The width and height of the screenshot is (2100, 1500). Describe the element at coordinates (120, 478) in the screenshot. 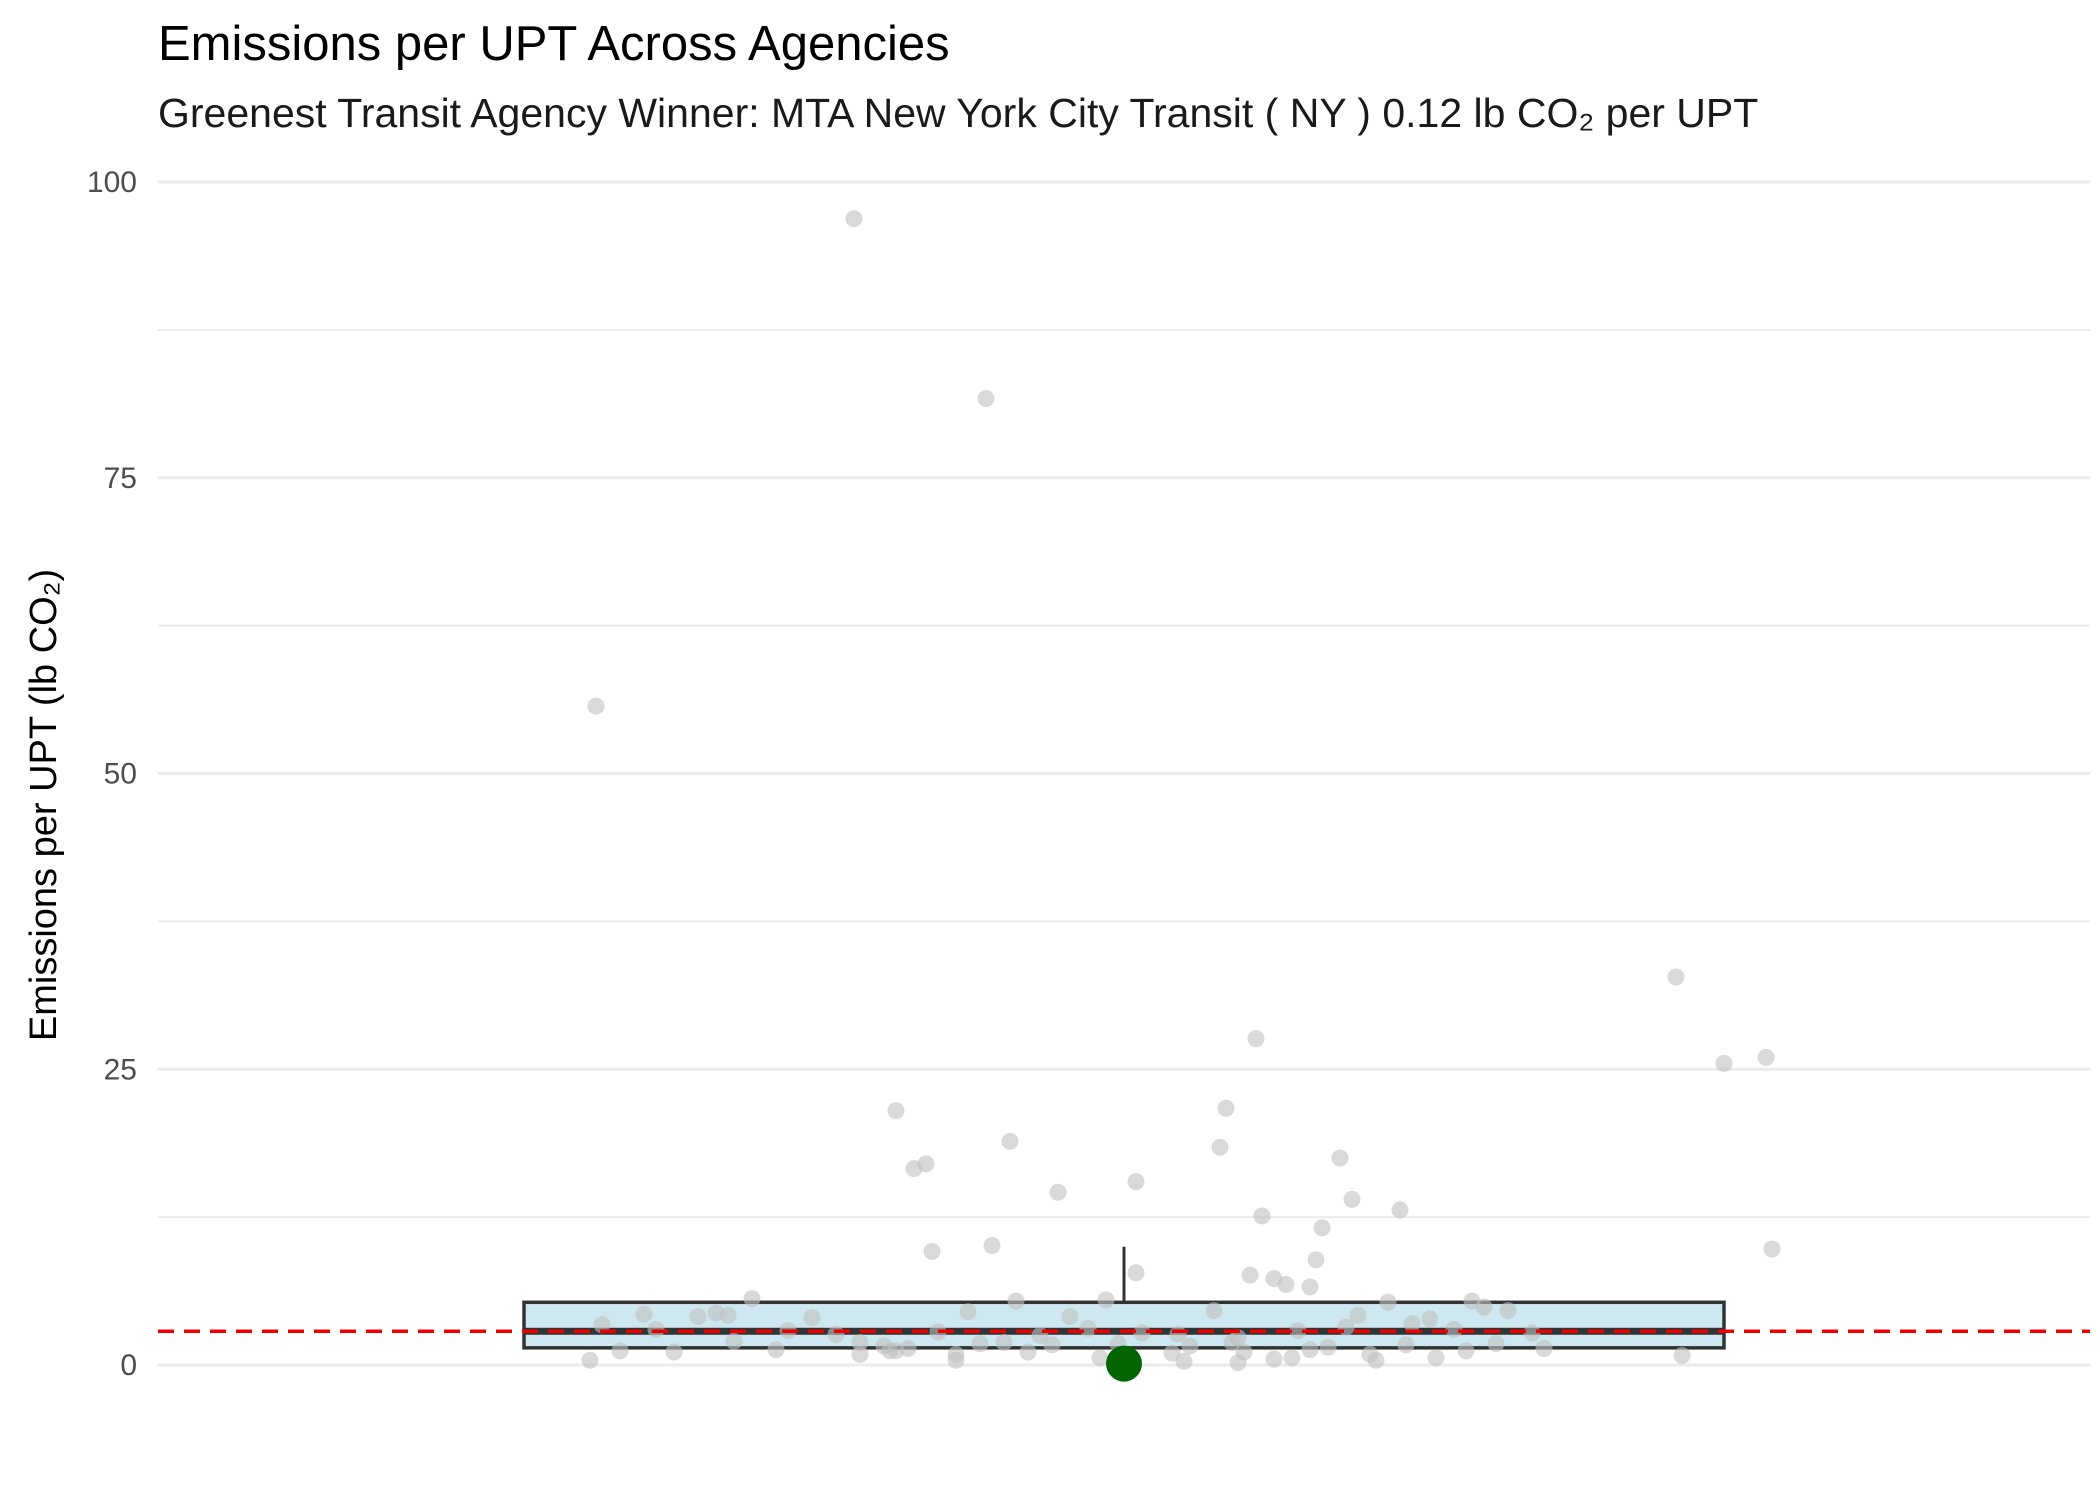

I see `y-tick-label: 75` at that location.